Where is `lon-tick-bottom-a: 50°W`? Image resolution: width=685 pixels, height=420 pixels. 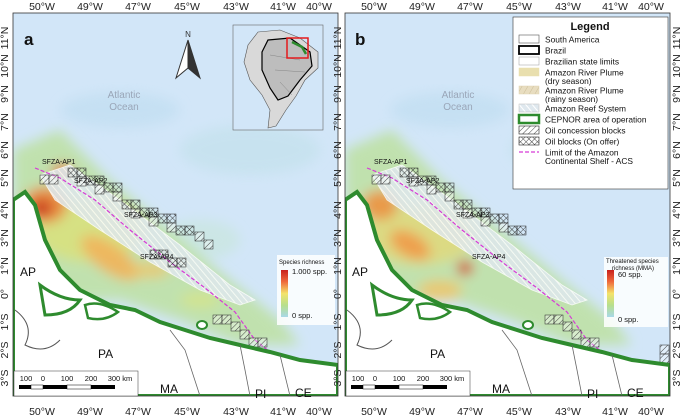 lon-tick-bottom-a: 50°W is located at coordinates (42, 412).